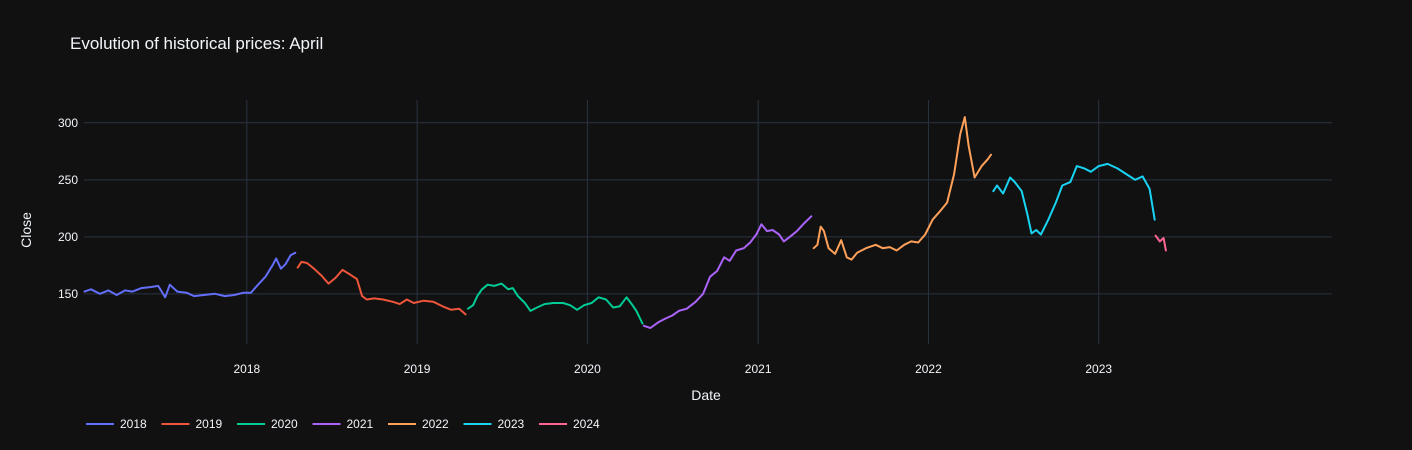 This screenshot has width=1412, height=450. What do you see at coordinates (192, 424) in the screenshot?
I see `legend-item-2019: 2019` at bounding box center [192, 424].